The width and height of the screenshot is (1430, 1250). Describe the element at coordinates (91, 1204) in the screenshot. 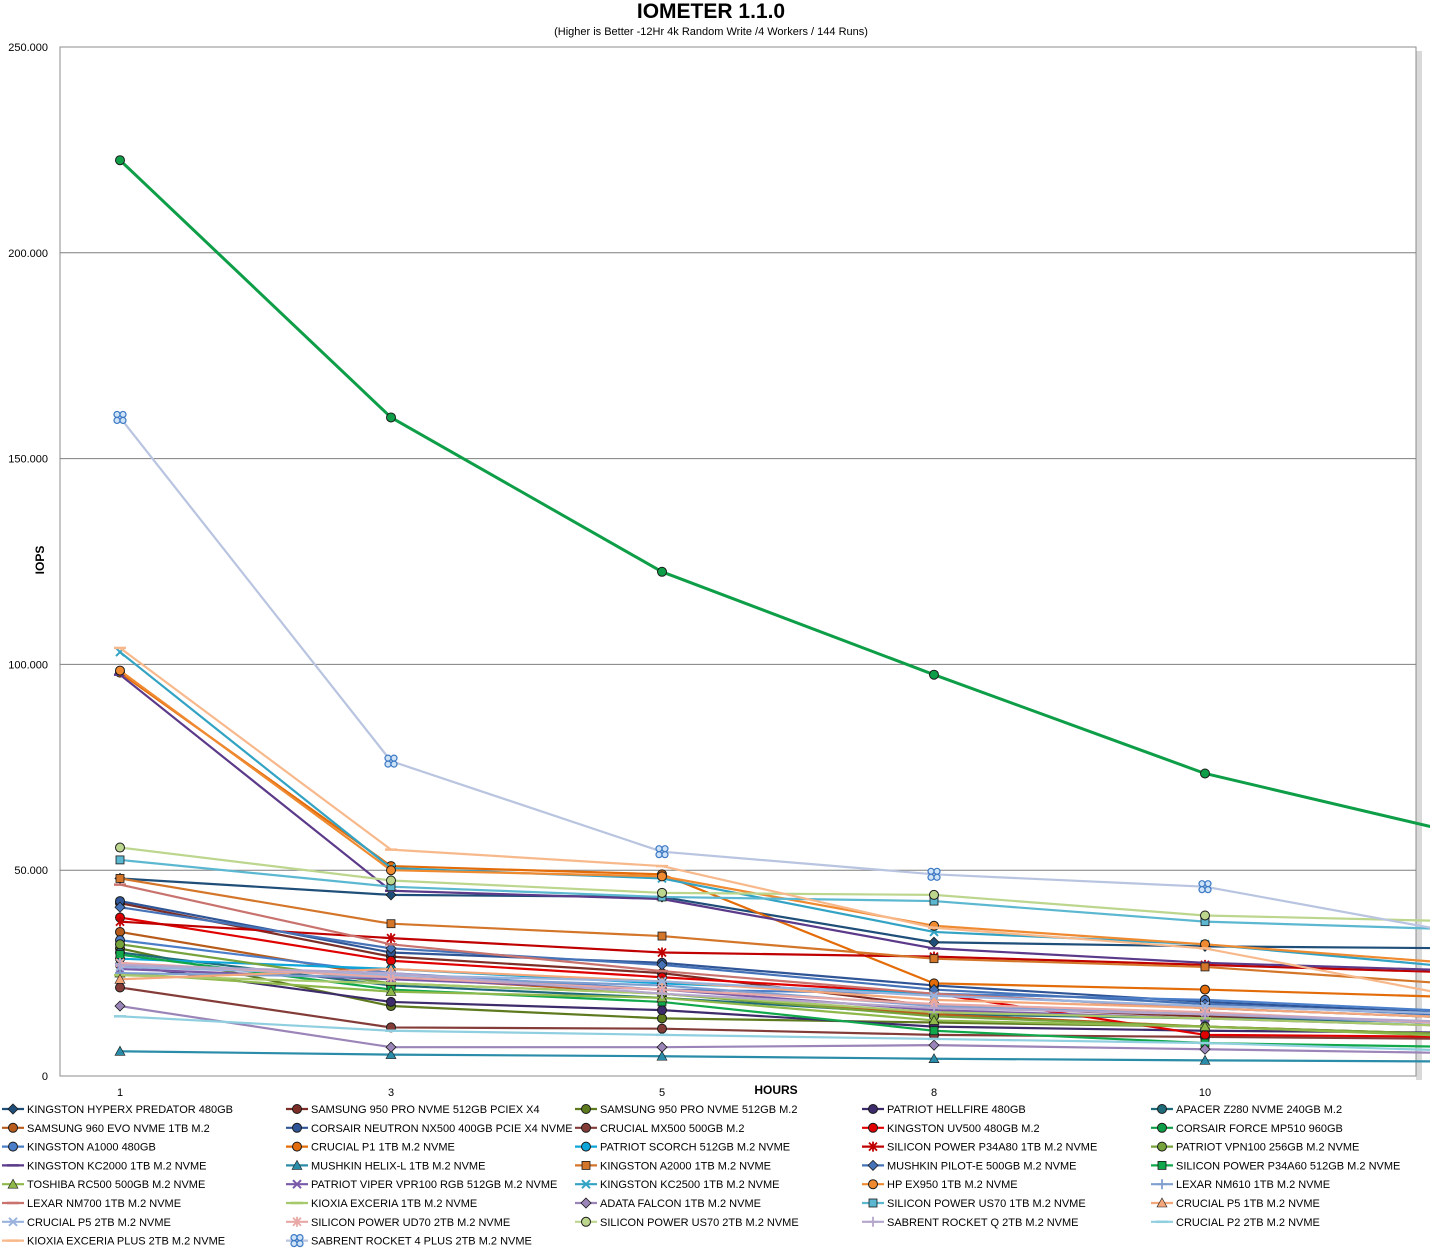

I see `legend-item: LEXAR NM700 1TB M.2 NVME` at that location.